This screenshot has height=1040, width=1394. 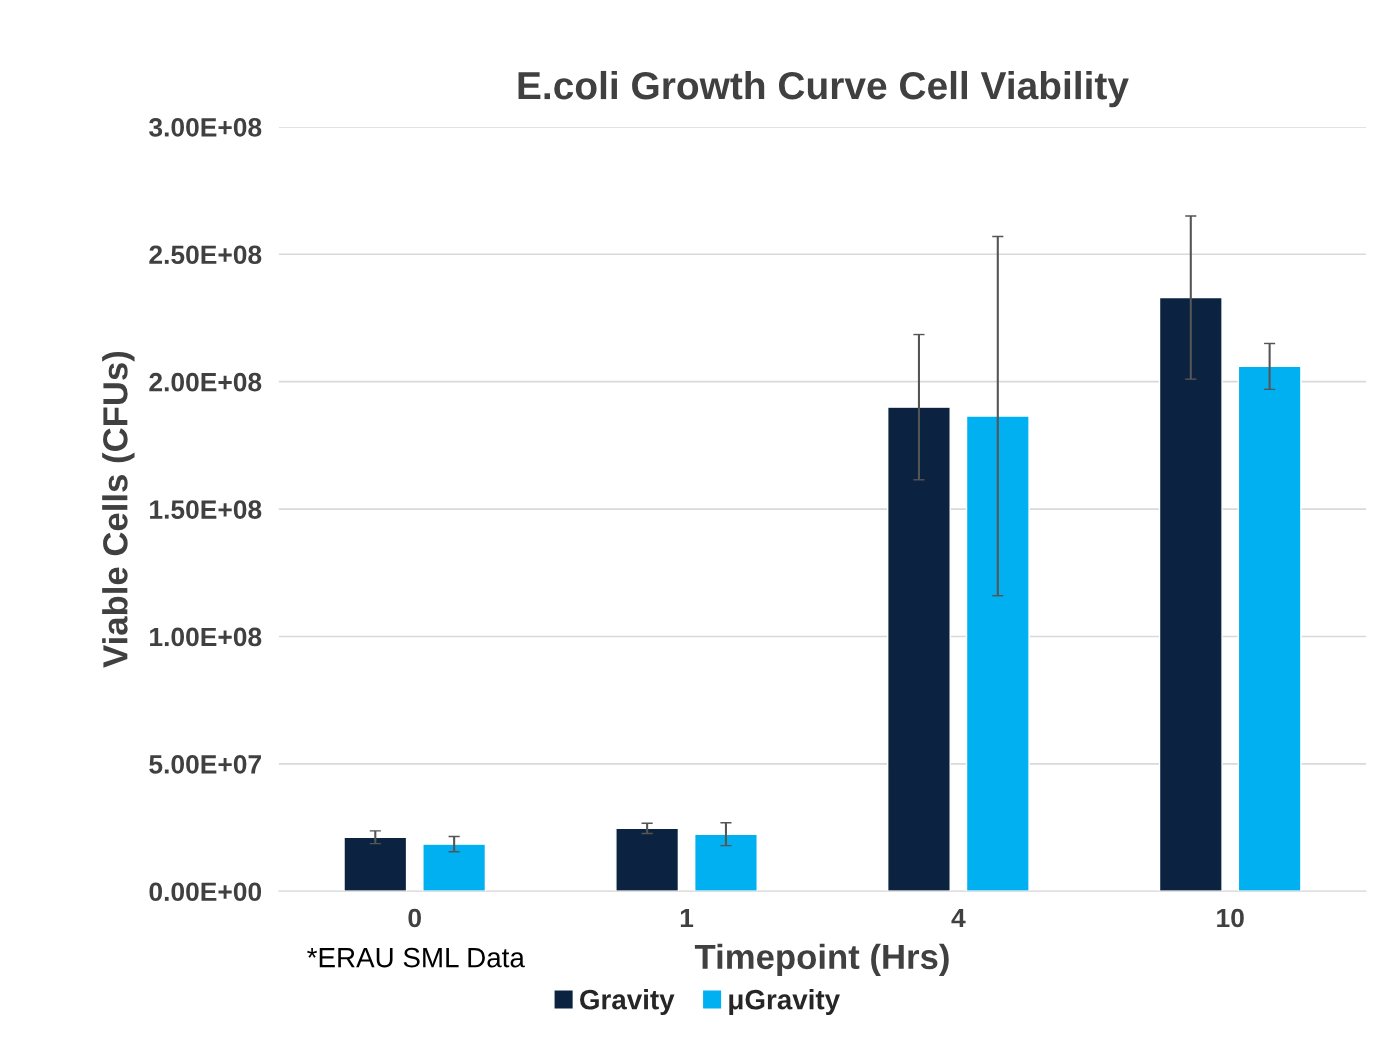 I want to click on y-tick-label: 2.00E+08, so click(x=205, y=382).